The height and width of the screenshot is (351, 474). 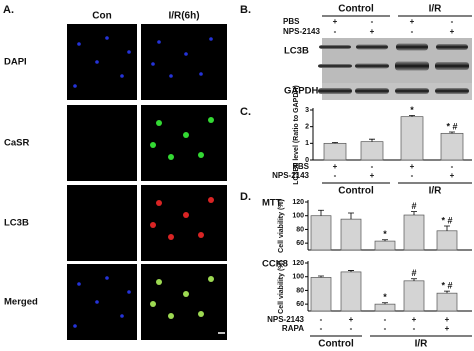 I want to click on panel-label: C., so click(x=245, y=112).